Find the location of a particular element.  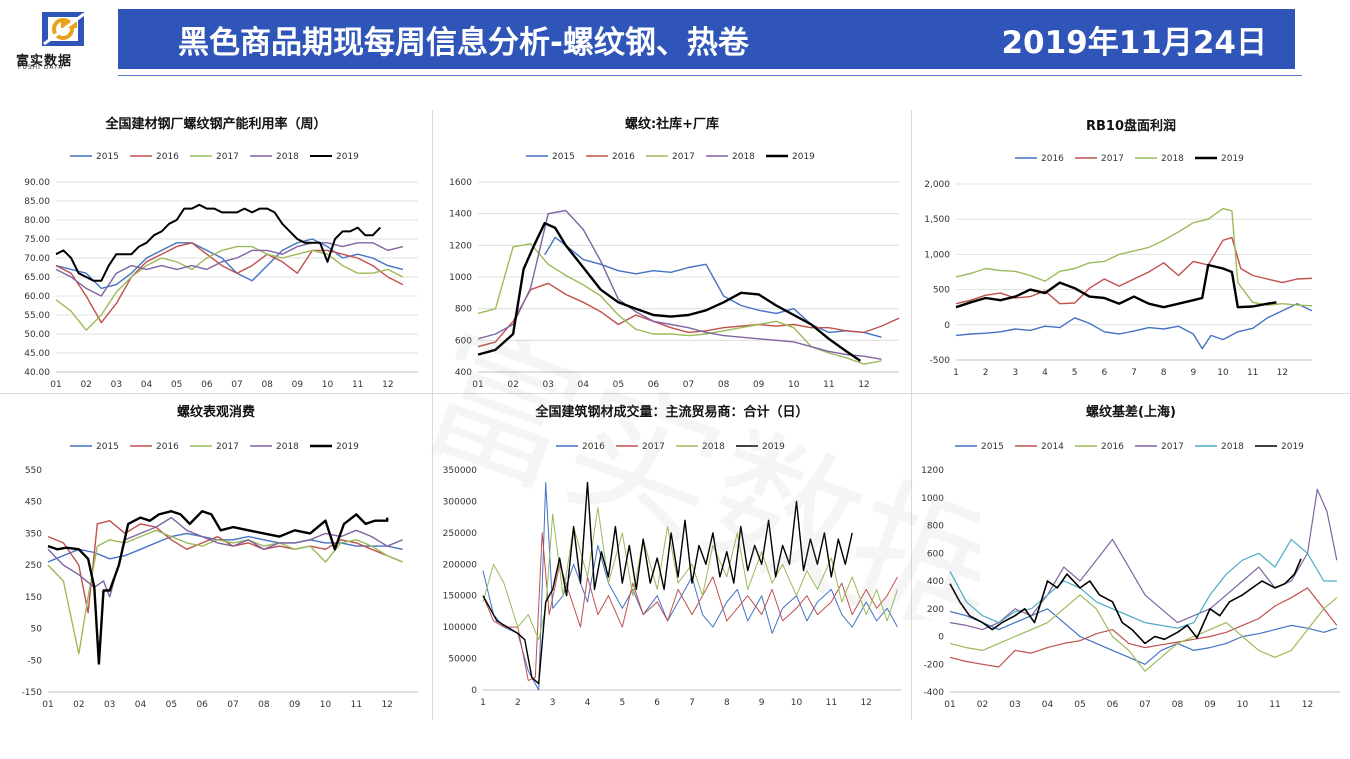

y-tick-label: 65.00 is located at coordinates (37, 278).